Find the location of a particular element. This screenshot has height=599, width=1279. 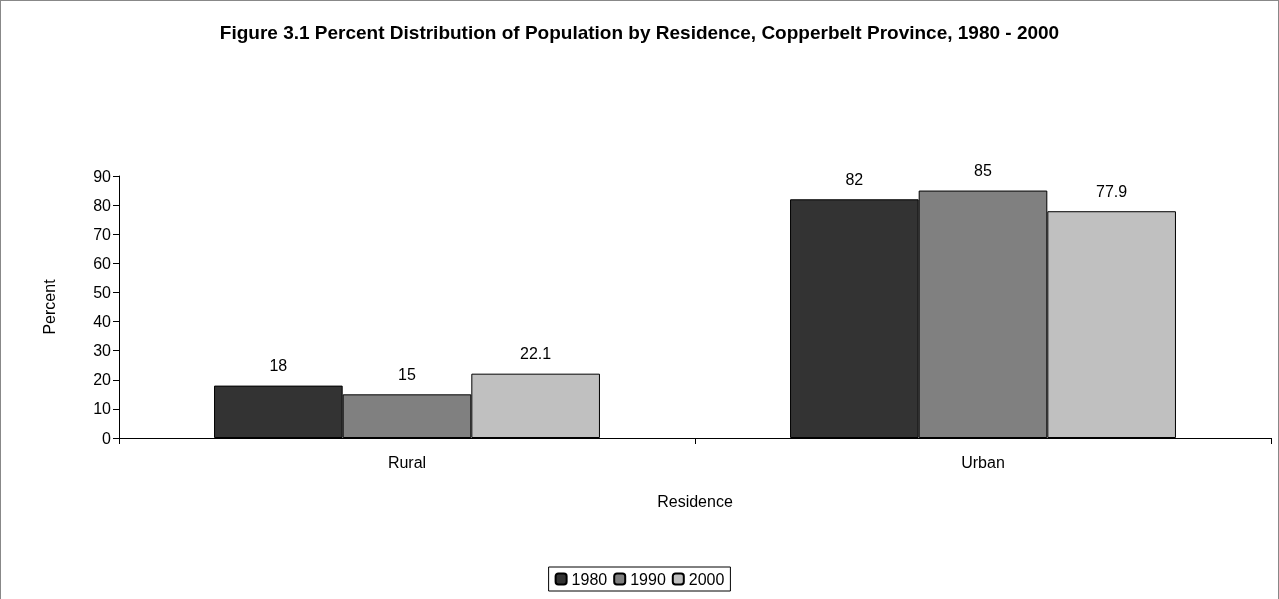

y-axis-title: Percent is located at coordinates (49, 306).